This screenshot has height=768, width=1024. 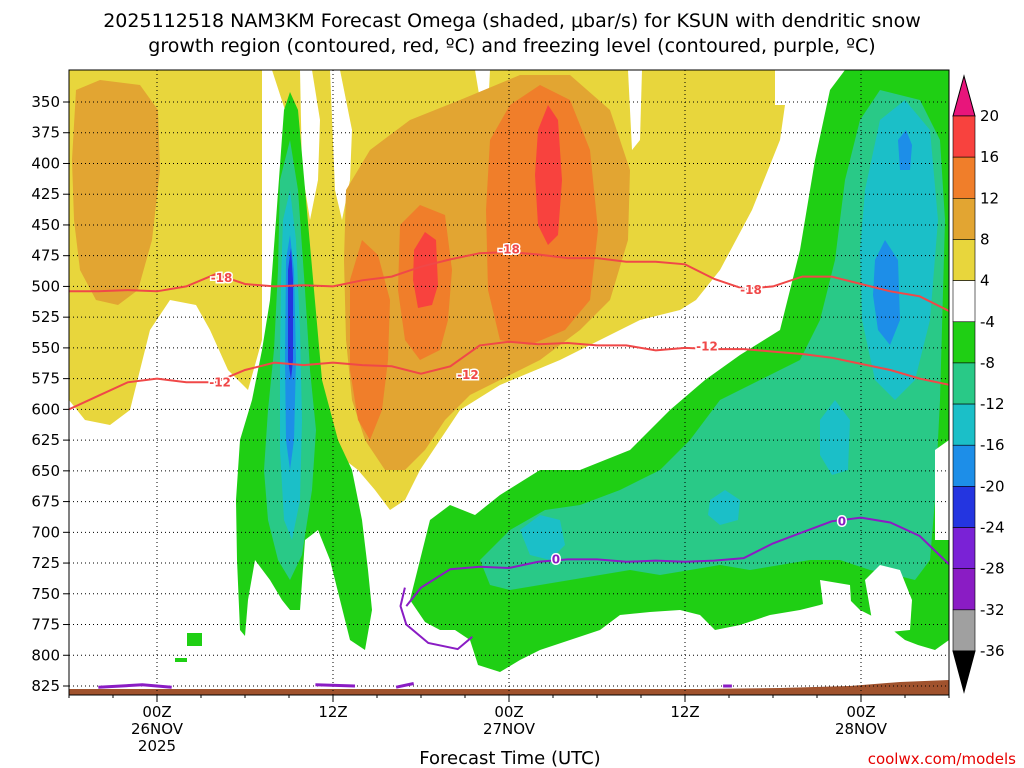 I want to click on y-tick-label: 700, so click(x=45, y=532).